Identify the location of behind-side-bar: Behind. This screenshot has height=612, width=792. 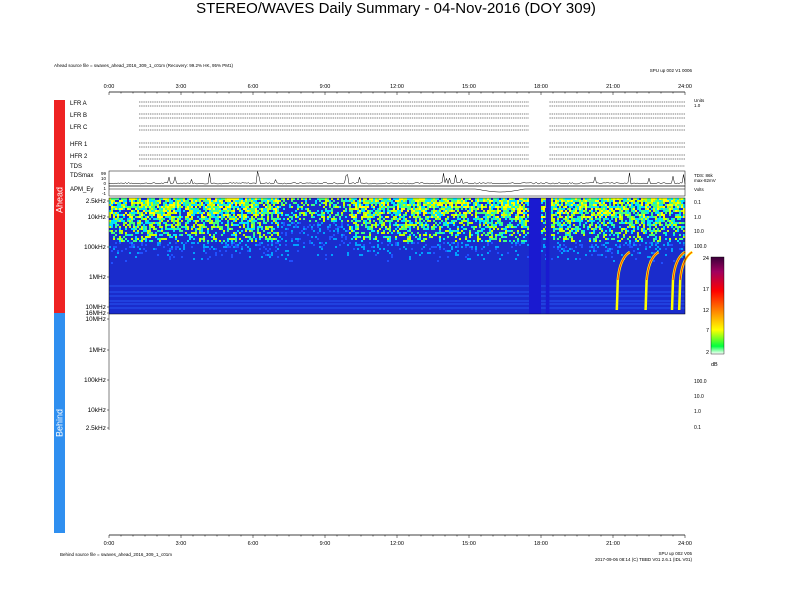
(59, 423).